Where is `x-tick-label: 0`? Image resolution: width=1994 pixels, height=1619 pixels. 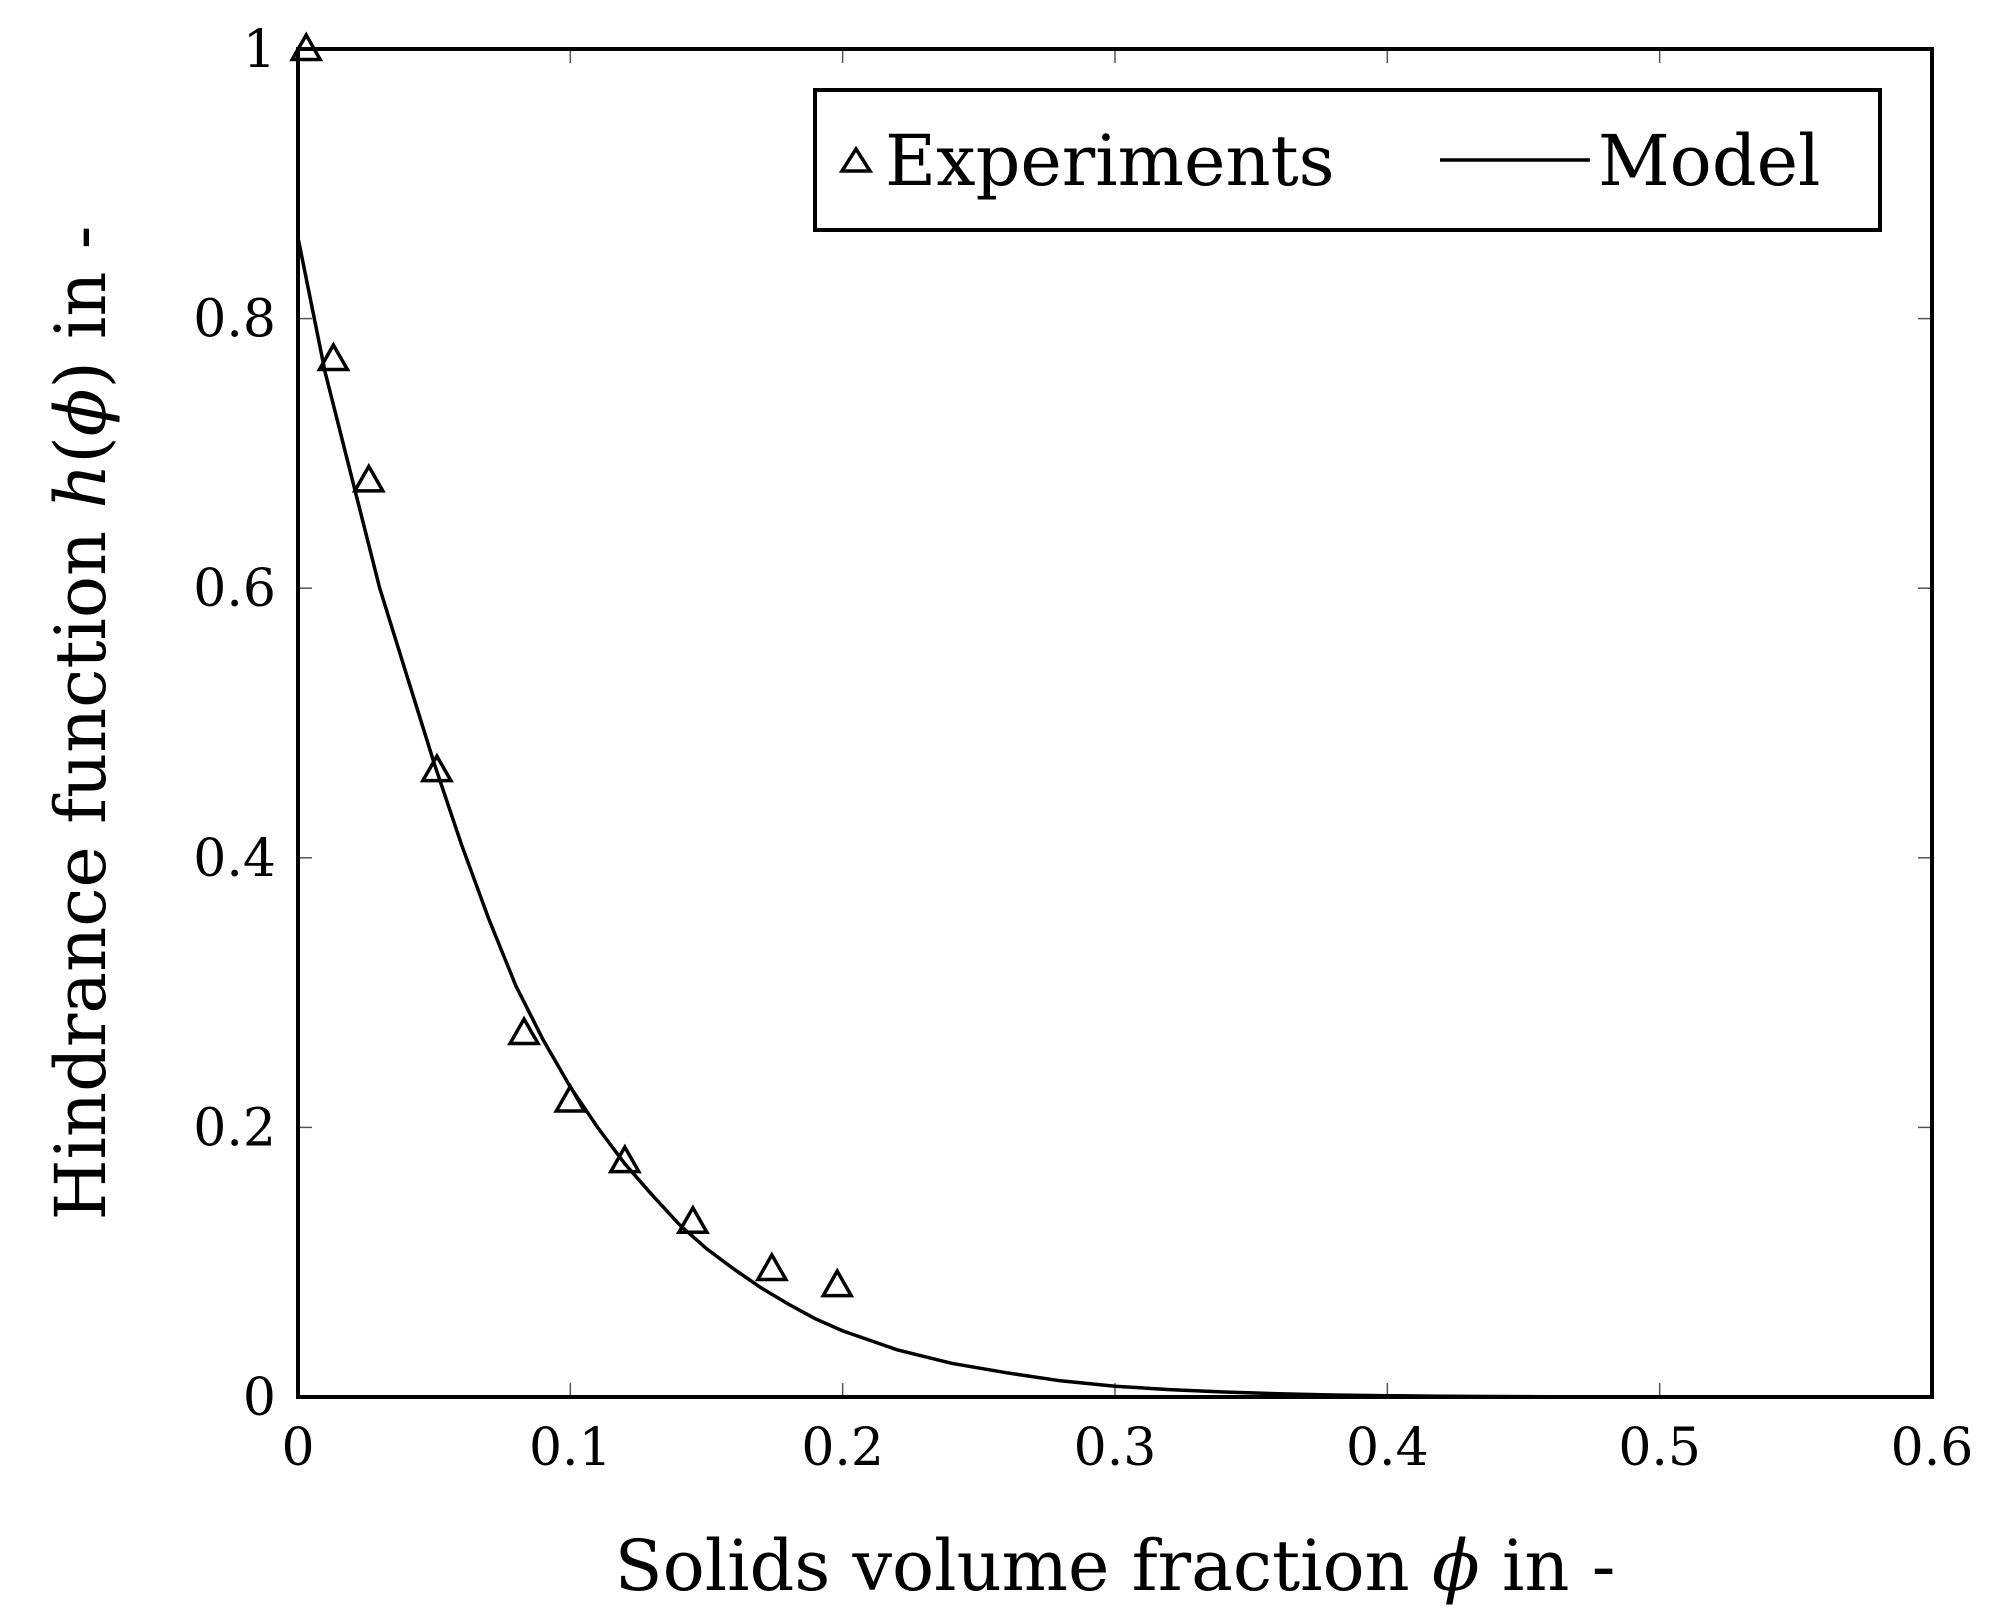
x-tick-label: 0 is located at coordinates (297, 1448).